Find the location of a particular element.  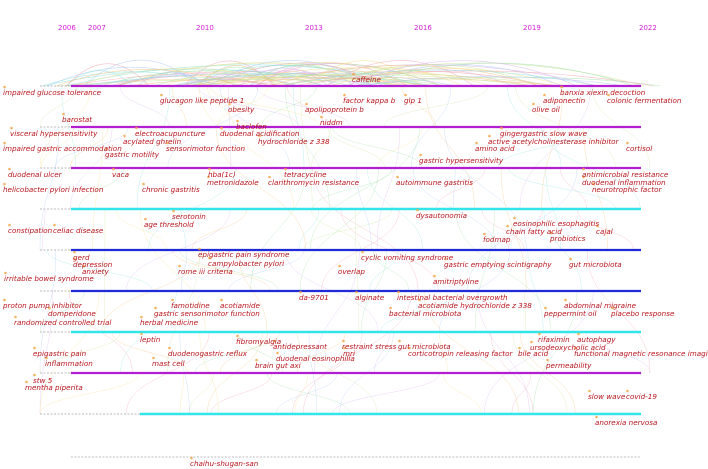

keyword-label: bile acid is located at coordinates (533, 353).